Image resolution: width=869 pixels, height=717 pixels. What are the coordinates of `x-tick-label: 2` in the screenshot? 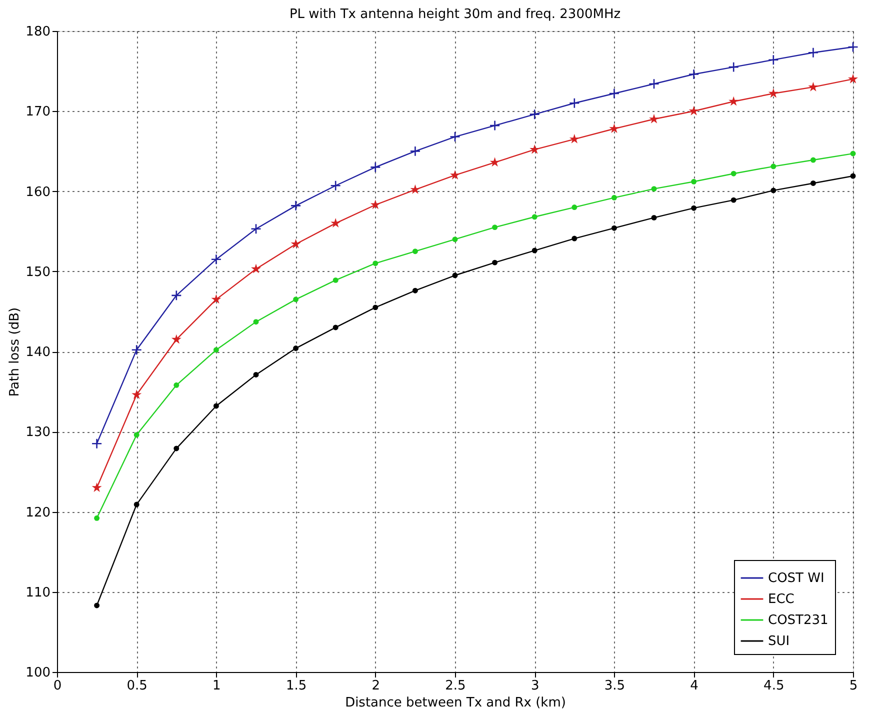 It's located at (376, 686).